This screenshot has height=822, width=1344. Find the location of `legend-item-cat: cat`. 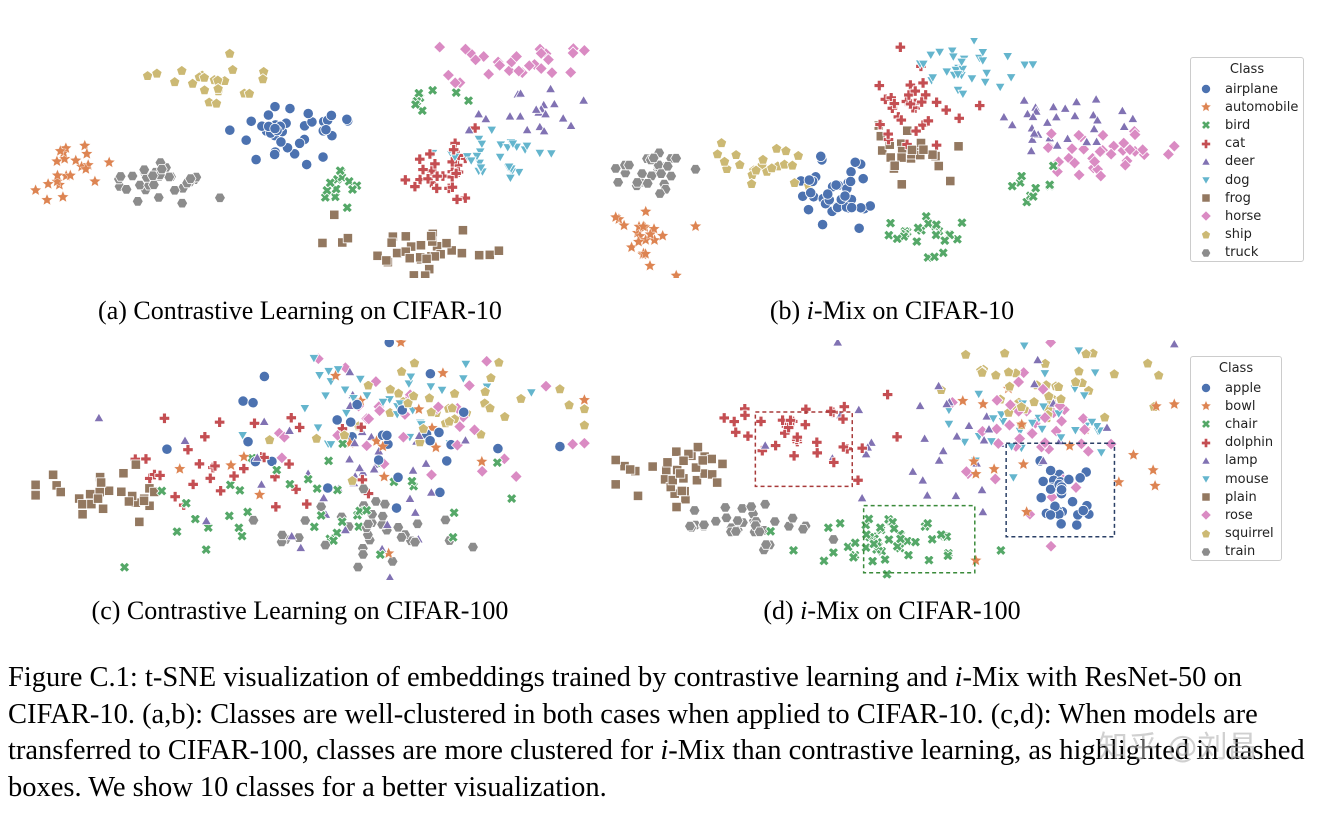

legend-item-cat: cat is located at coordinates (1247, 144).